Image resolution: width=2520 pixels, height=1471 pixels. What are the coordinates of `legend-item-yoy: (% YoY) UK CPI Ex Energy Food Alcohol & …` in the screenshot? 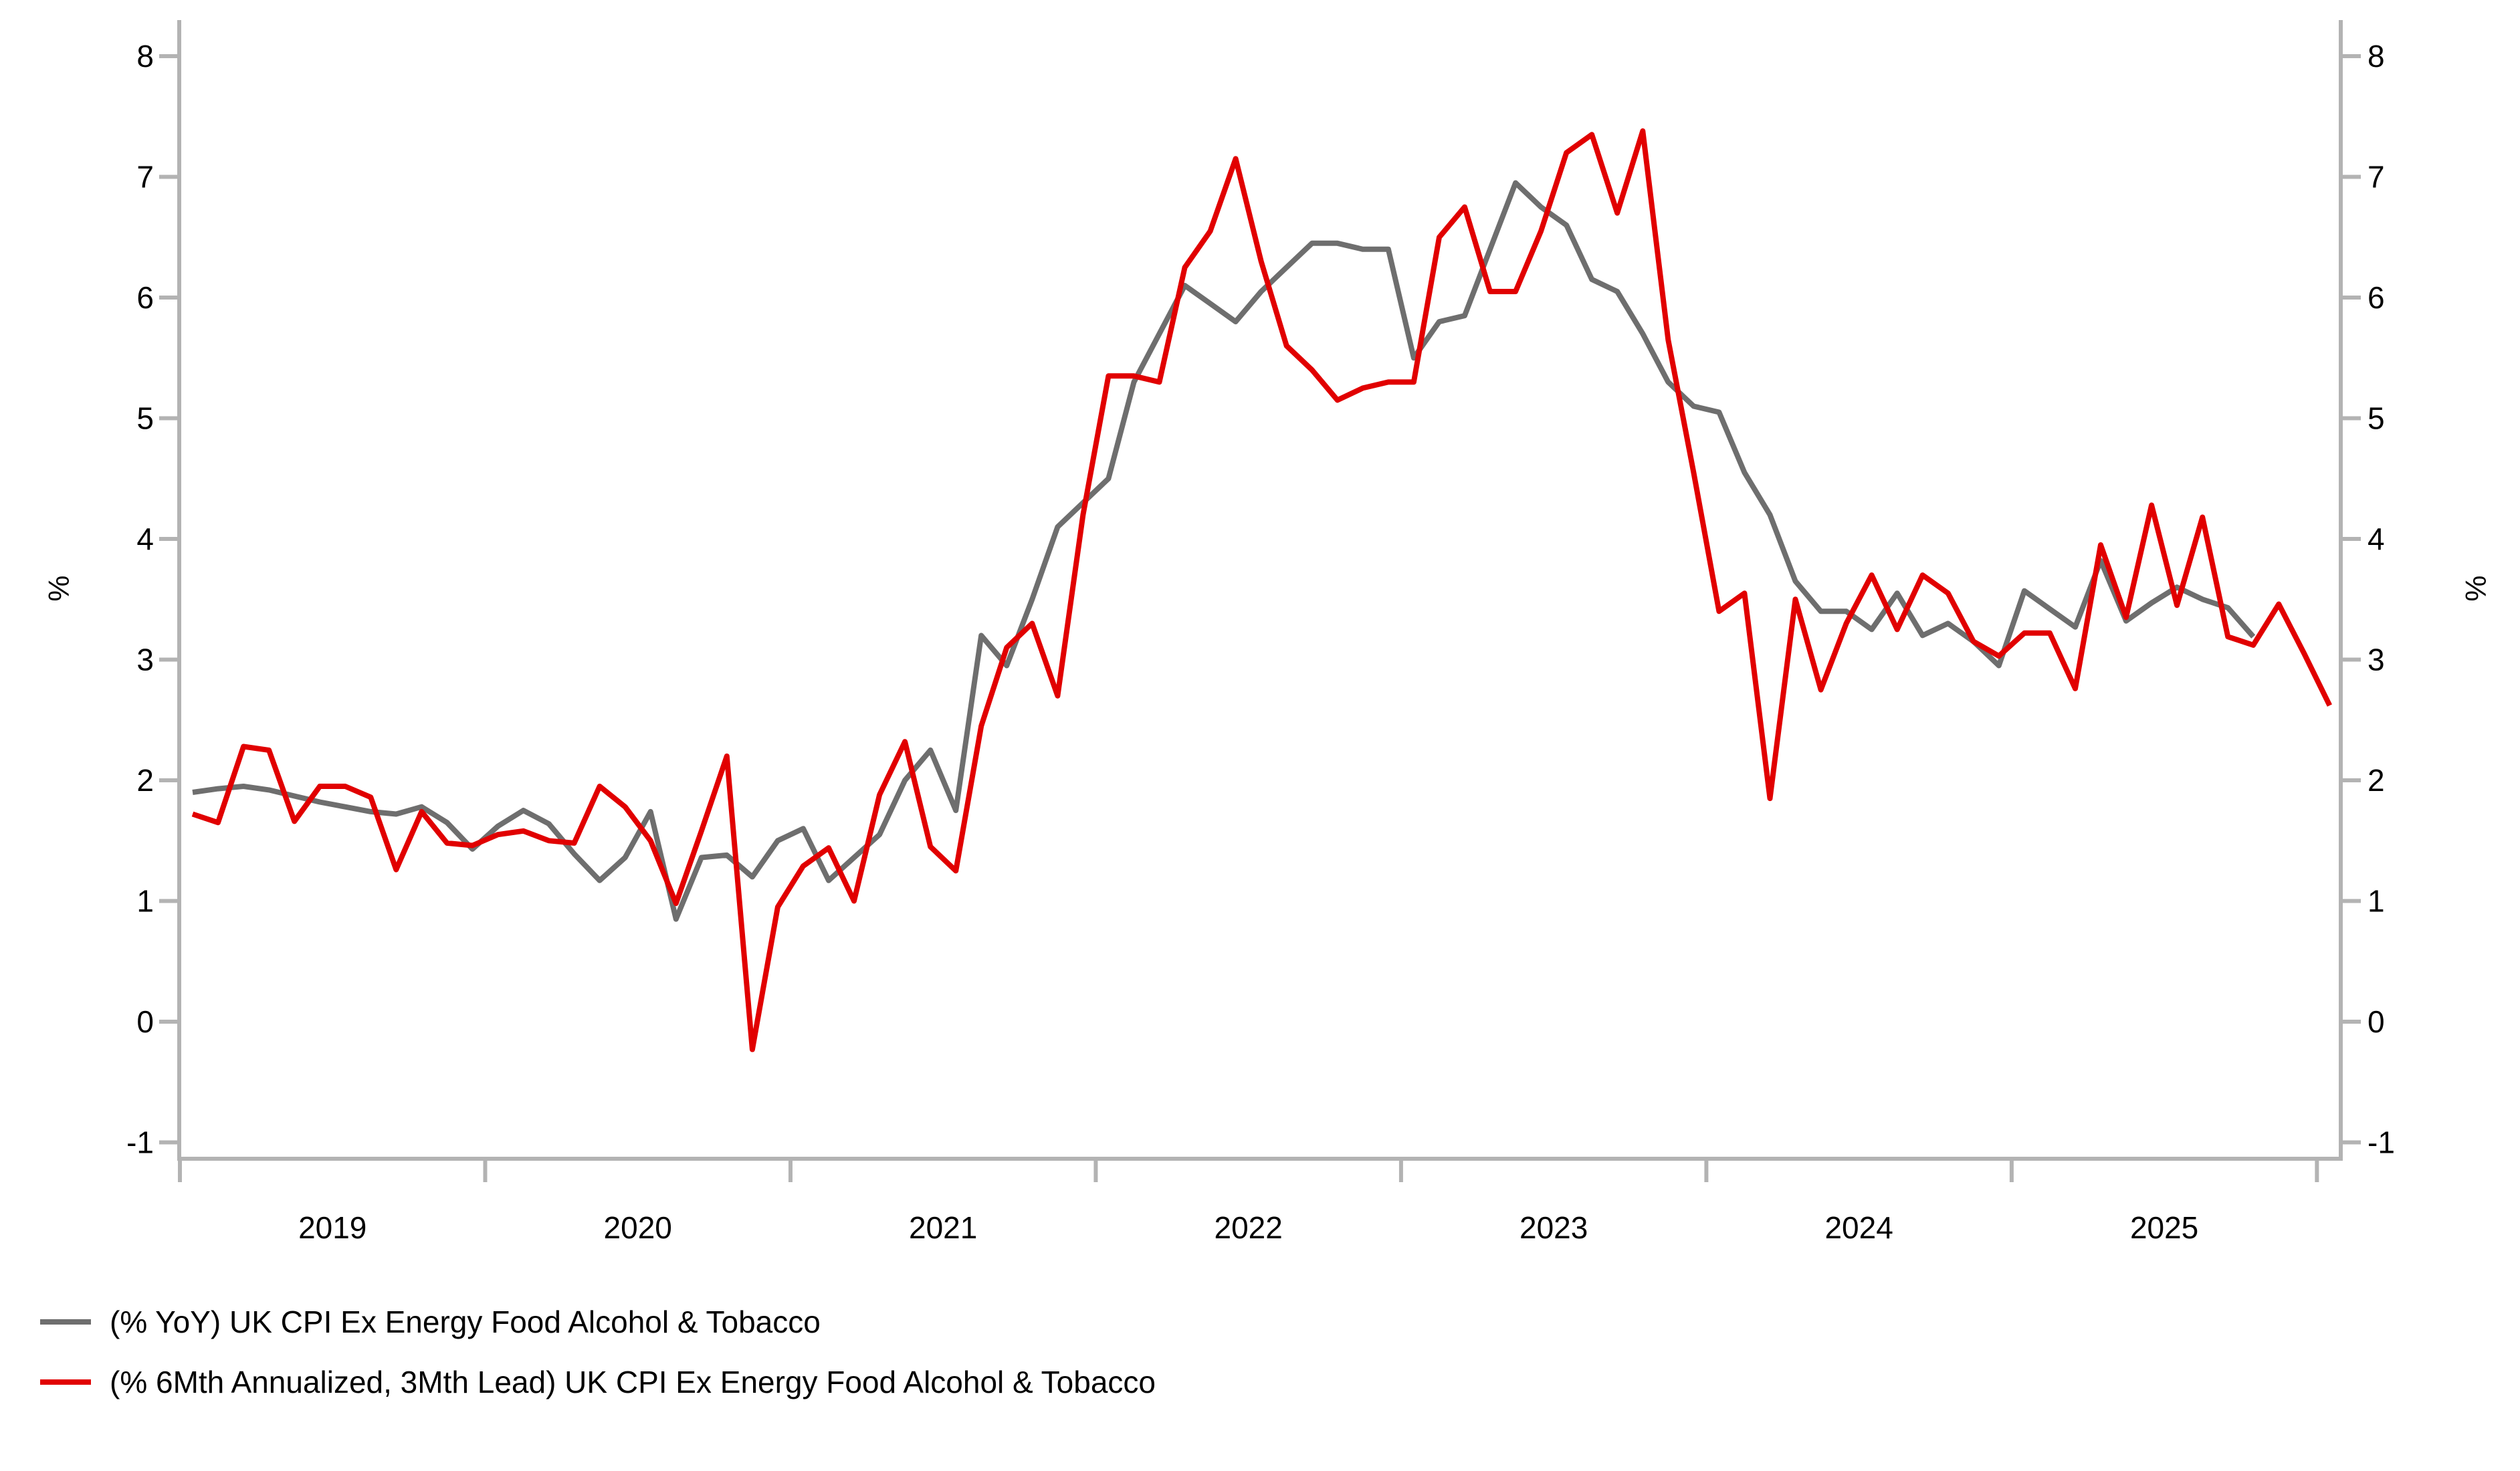 It's located at (598, 1322).